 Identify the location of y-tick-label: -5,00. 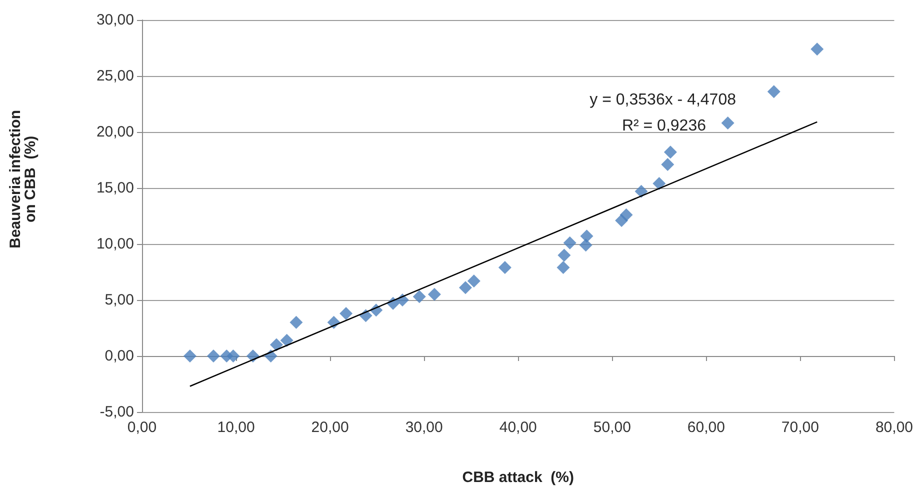
(117, 412).